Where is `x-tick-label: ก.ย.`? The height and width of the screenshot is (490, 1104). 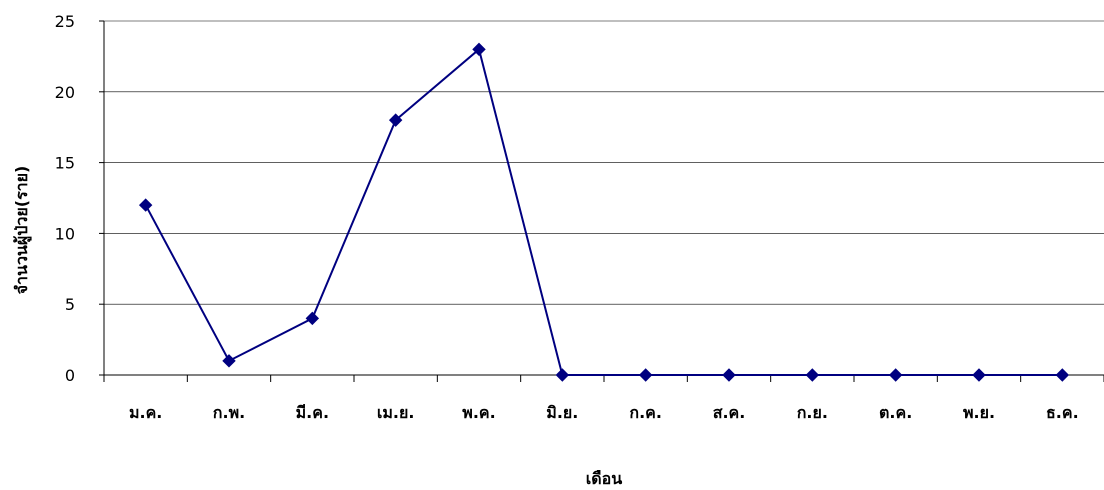 x-tick-label: ก.ย. is located at coordinates (812, 412).